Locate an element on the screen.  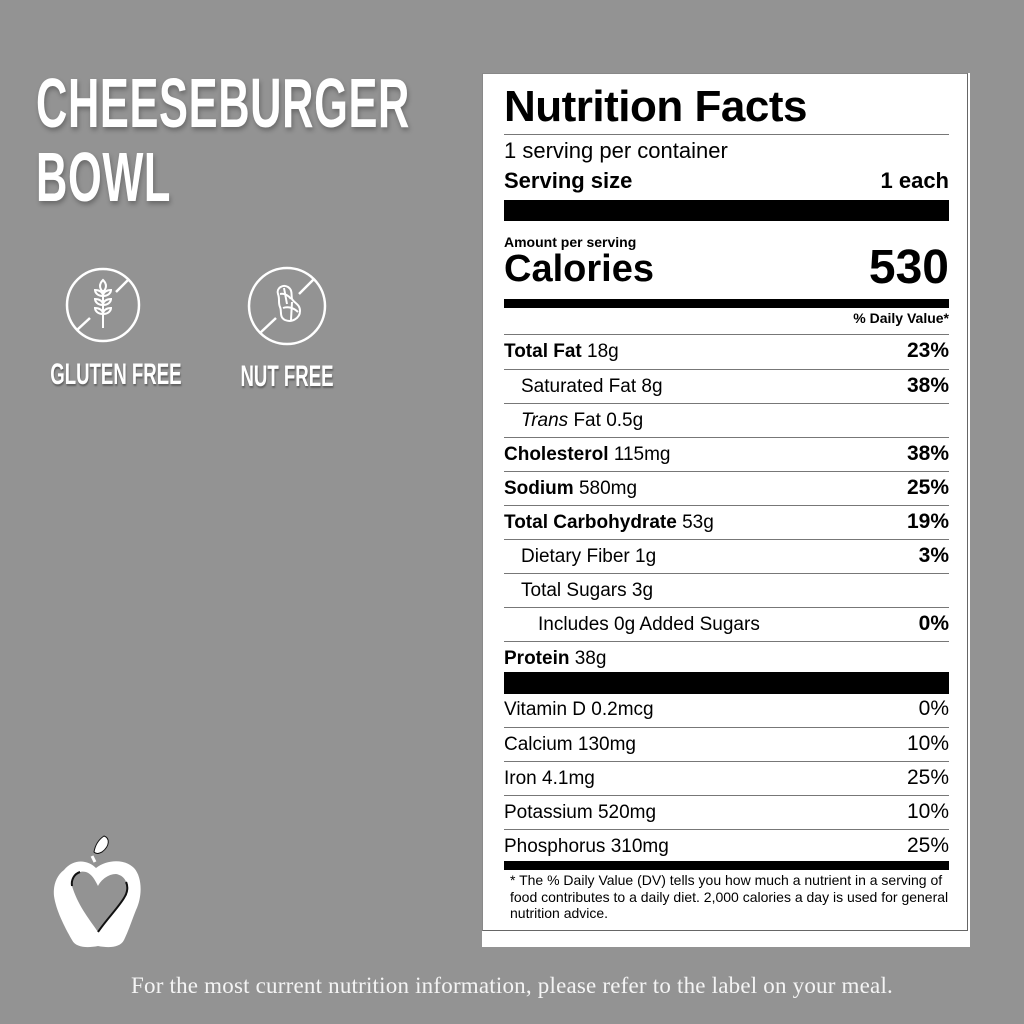
nutrient-dv: 25% is located at coordinates (927, 487).